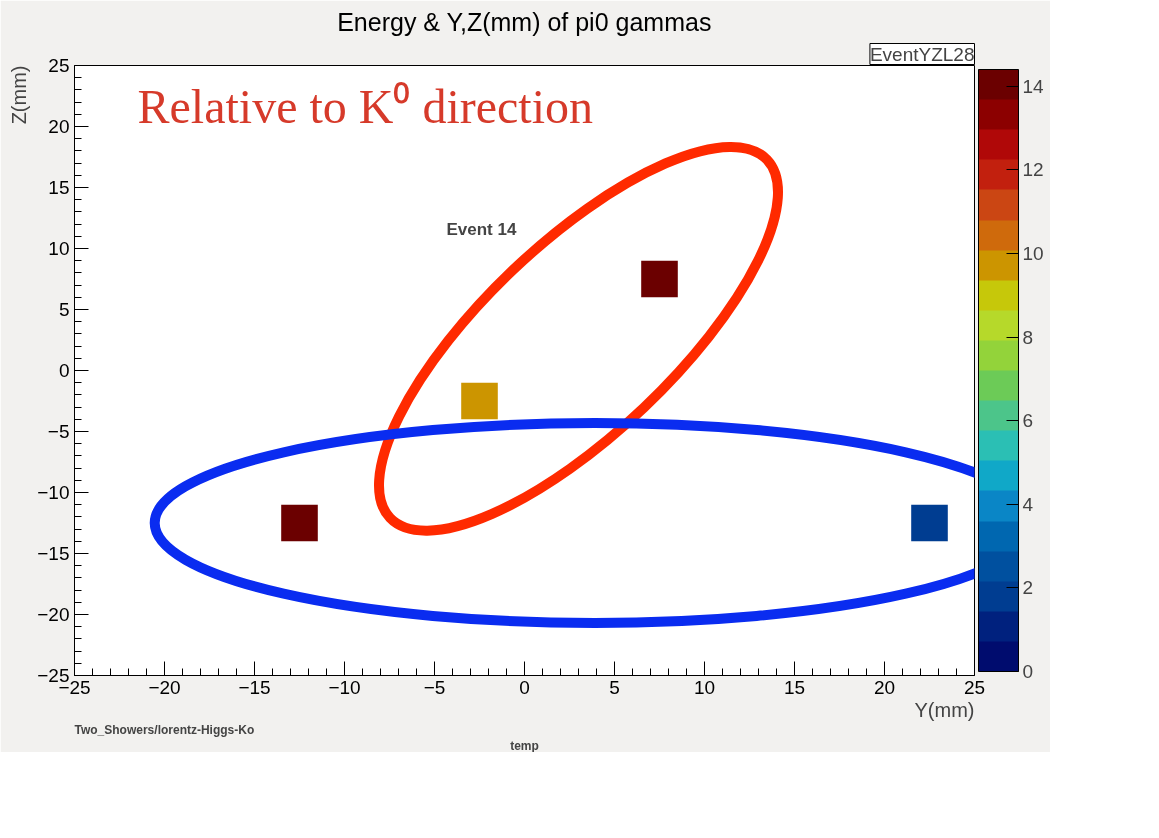 The image size is (1159, 838). Describe the element at coordinates (704, 687) in the screenshot. I see `x-tick-label: 10` at that location.